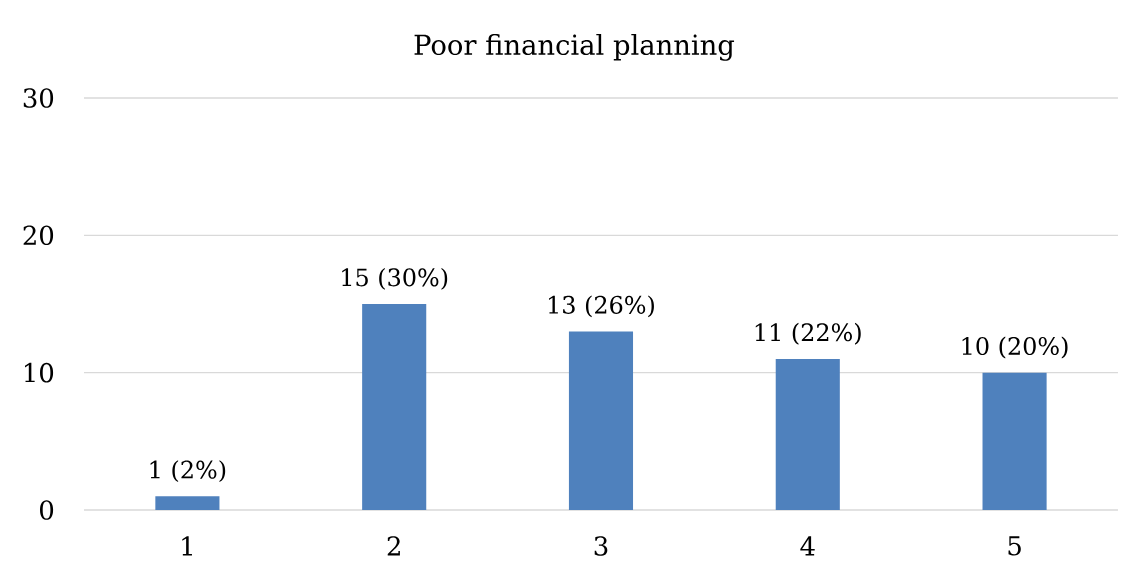 The image size is (1140, 574). Describe the element at coordinates (38, 235) in the screenshot. I see `y-tick-label: 20` at that location.